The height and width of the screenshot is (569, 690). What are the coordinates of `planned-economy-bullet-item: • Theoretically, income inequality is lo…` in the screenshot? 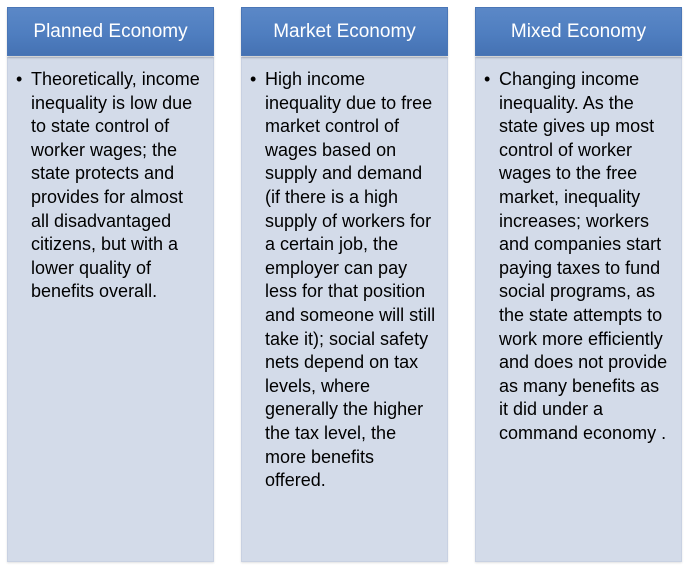 It's located at (110, 186).